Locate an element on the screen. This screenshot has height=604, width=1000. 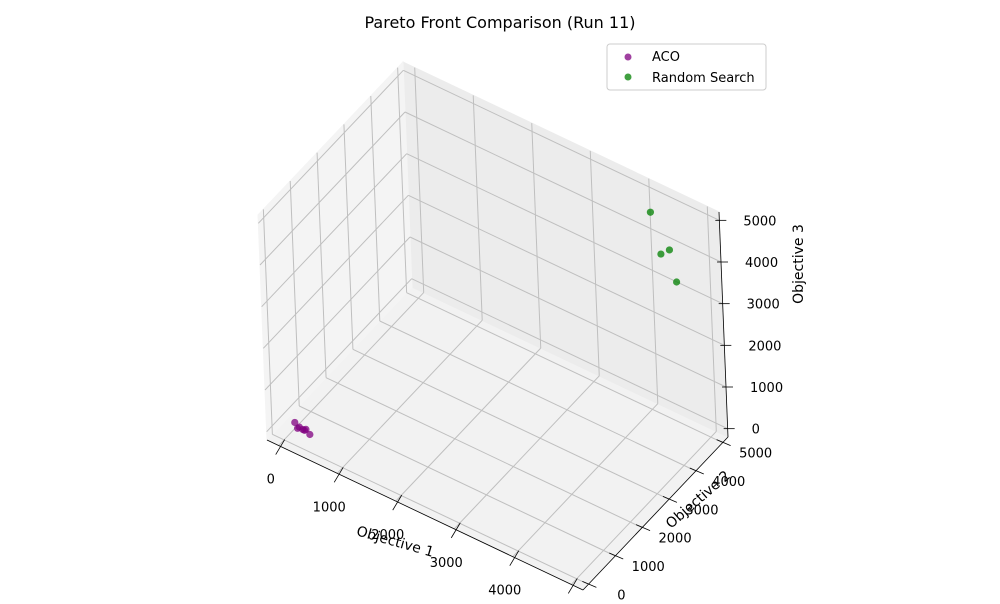
x-axis-line is located at coordinates (425, 515).